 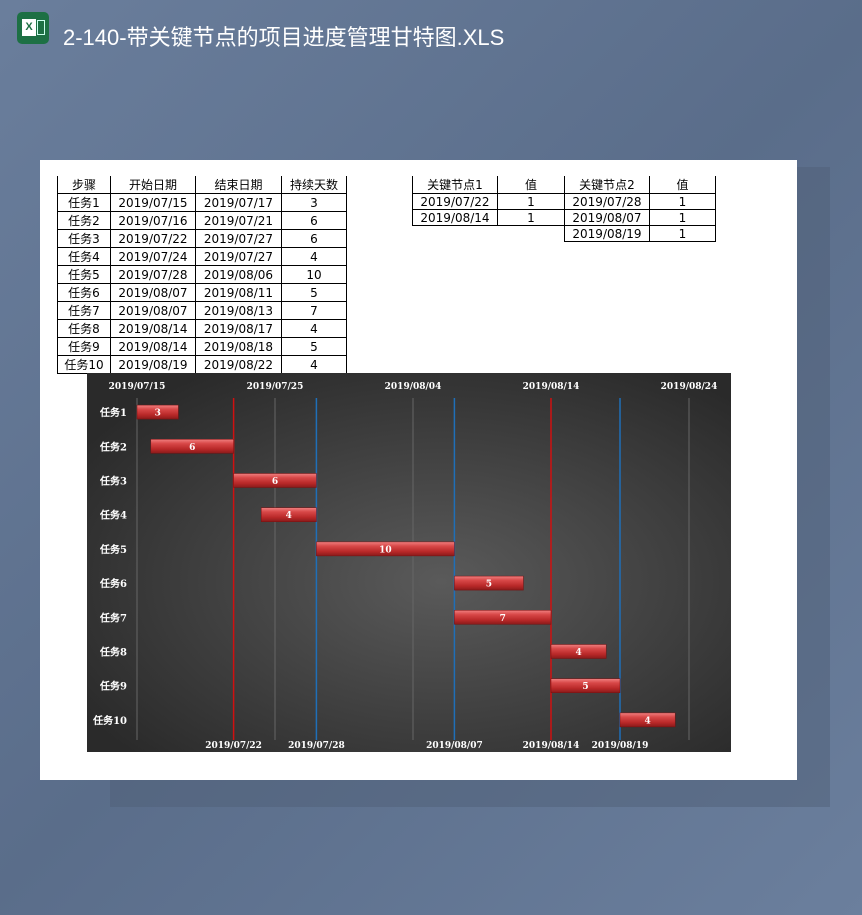 What do you see at coordinates (607, 217) in the screenshot?
I see `key-node-cell: 2019/08/07` at bounding box center [607, 217].